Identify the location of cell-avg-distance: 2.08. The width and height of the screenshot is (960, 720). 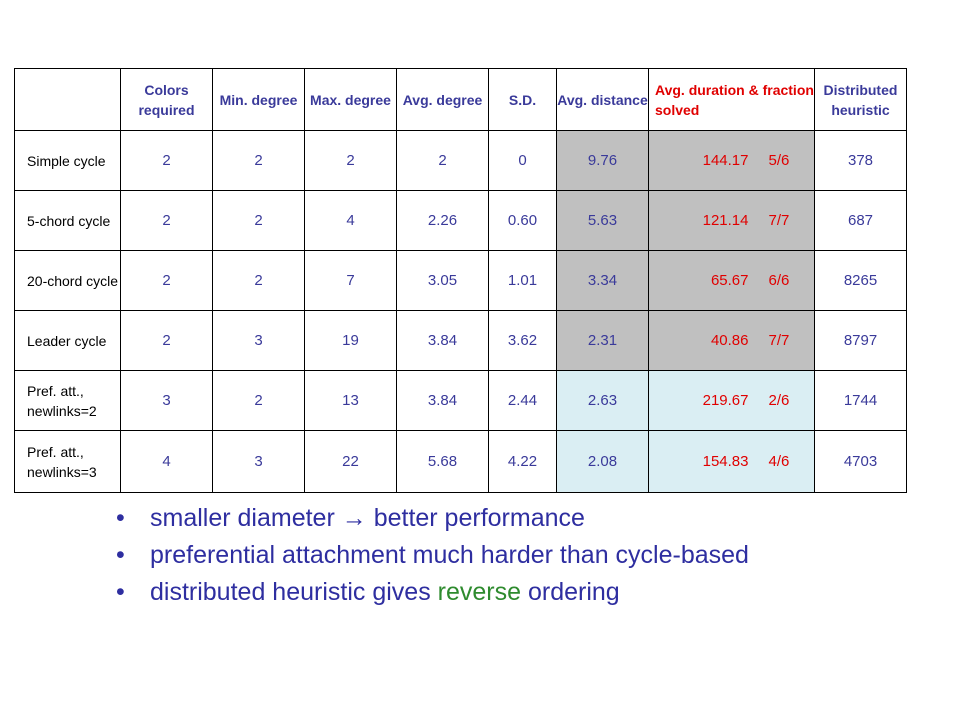
(602, 461).